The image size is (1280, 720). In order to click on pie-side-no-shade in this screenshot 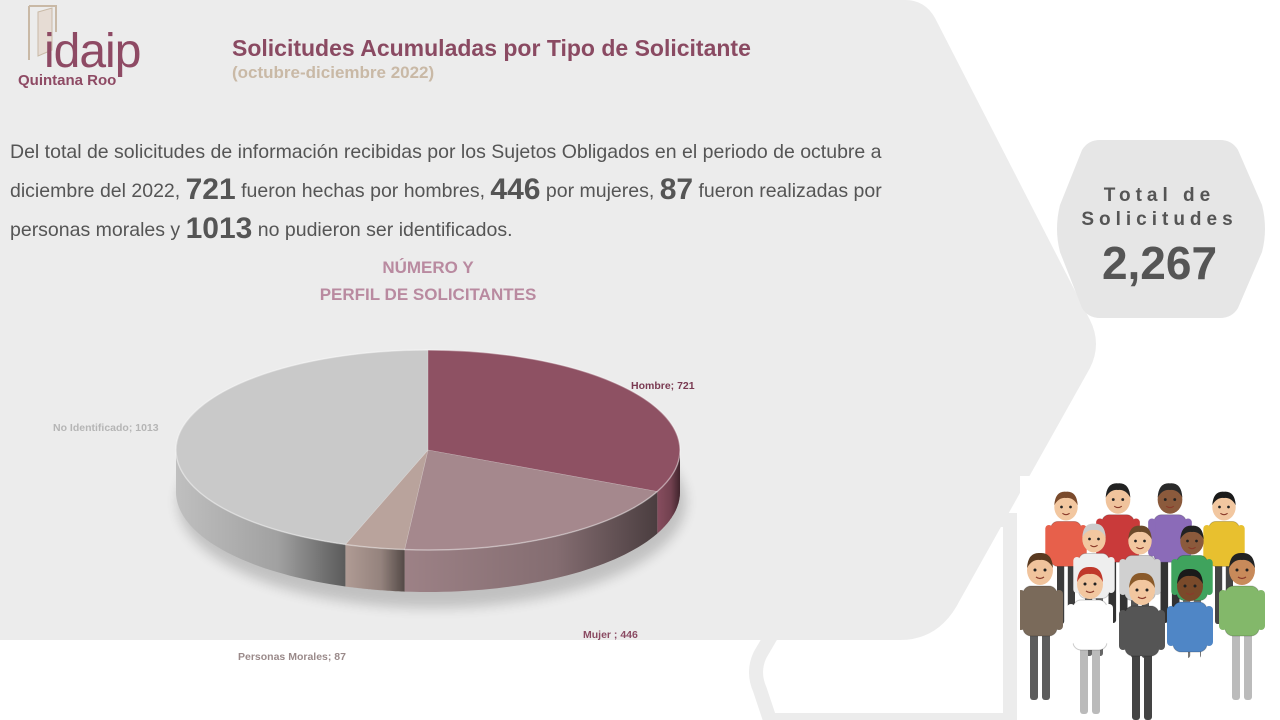, I will do `click(261, 518)`.